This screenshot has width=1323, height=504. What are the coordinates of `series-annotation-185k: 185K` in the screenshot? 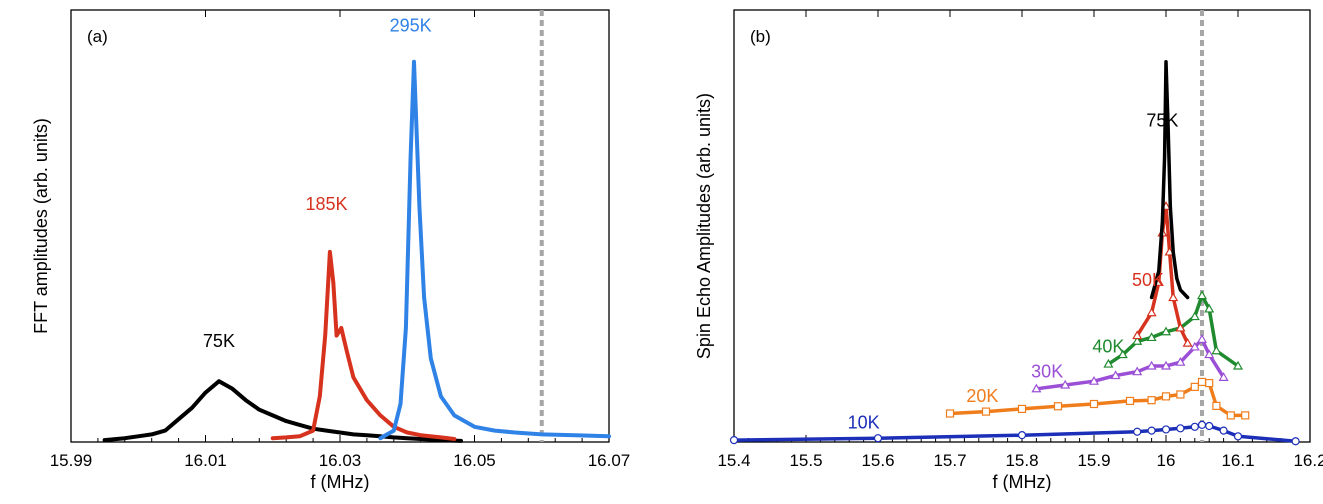 It's located at (327, 204).